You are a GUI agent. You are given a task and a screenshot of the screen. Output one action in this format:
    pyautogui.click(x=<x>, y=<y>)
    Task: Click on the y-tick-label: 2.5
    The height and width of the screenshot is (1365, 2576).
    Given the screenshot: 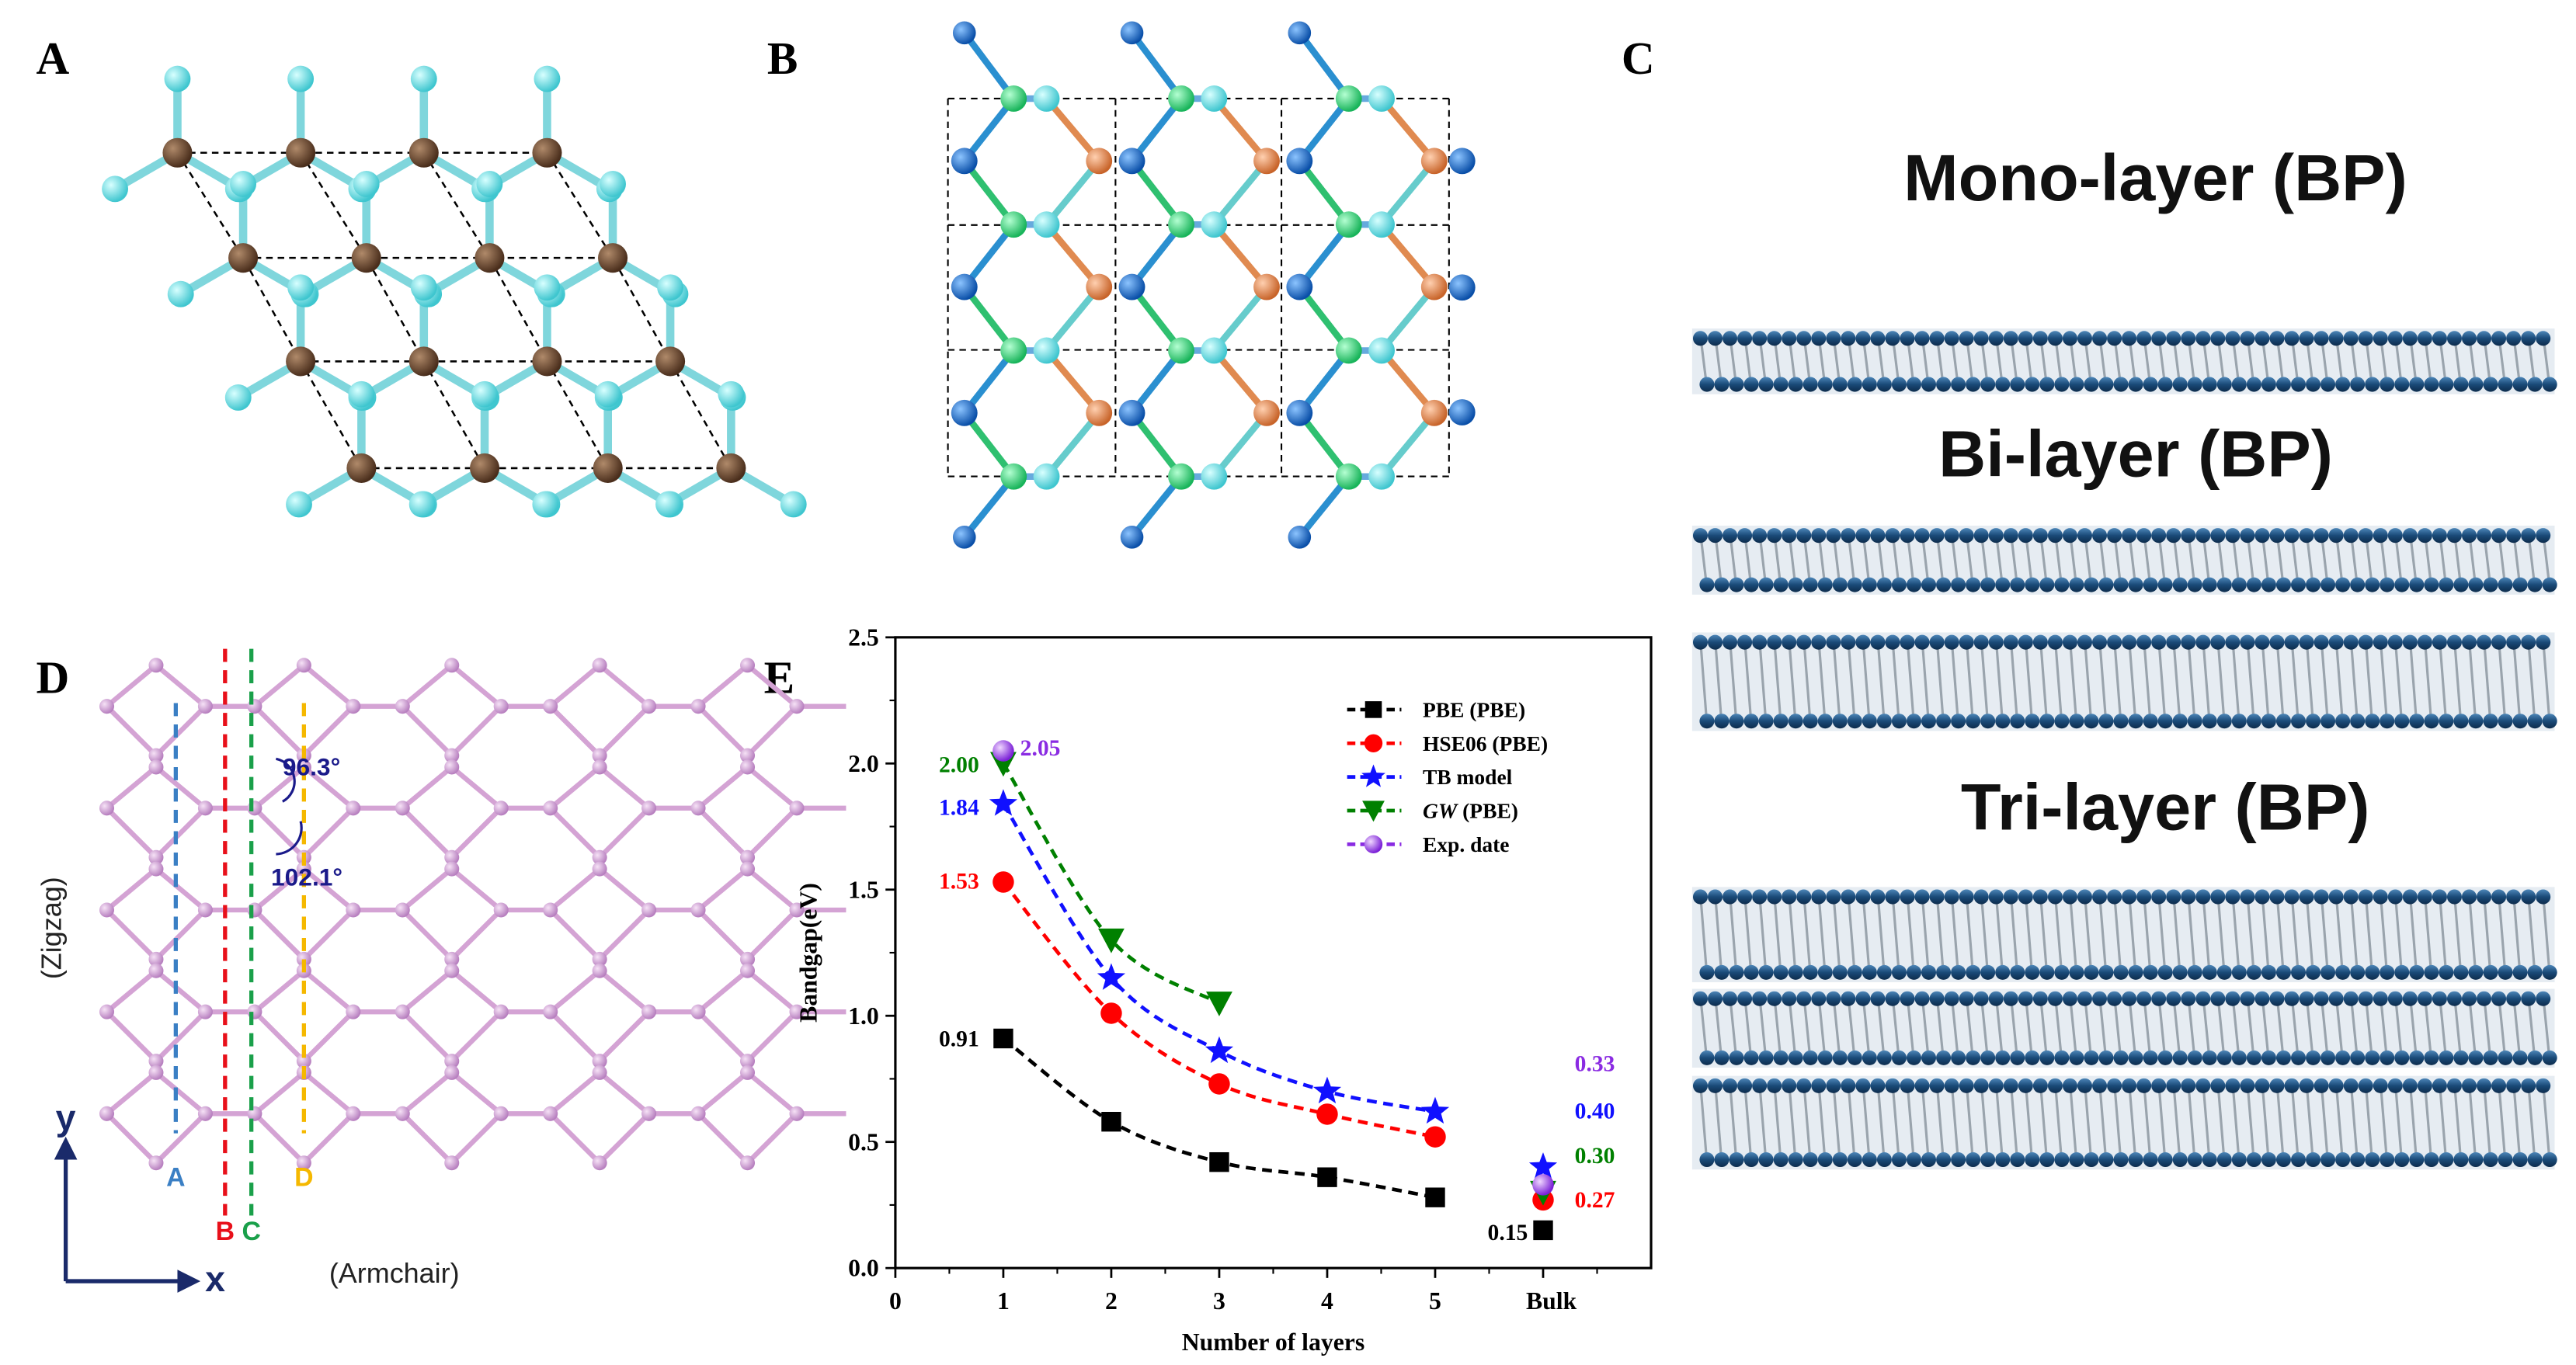 What is the action you would take?
    pyautogui.click(x=864, y=637)
    